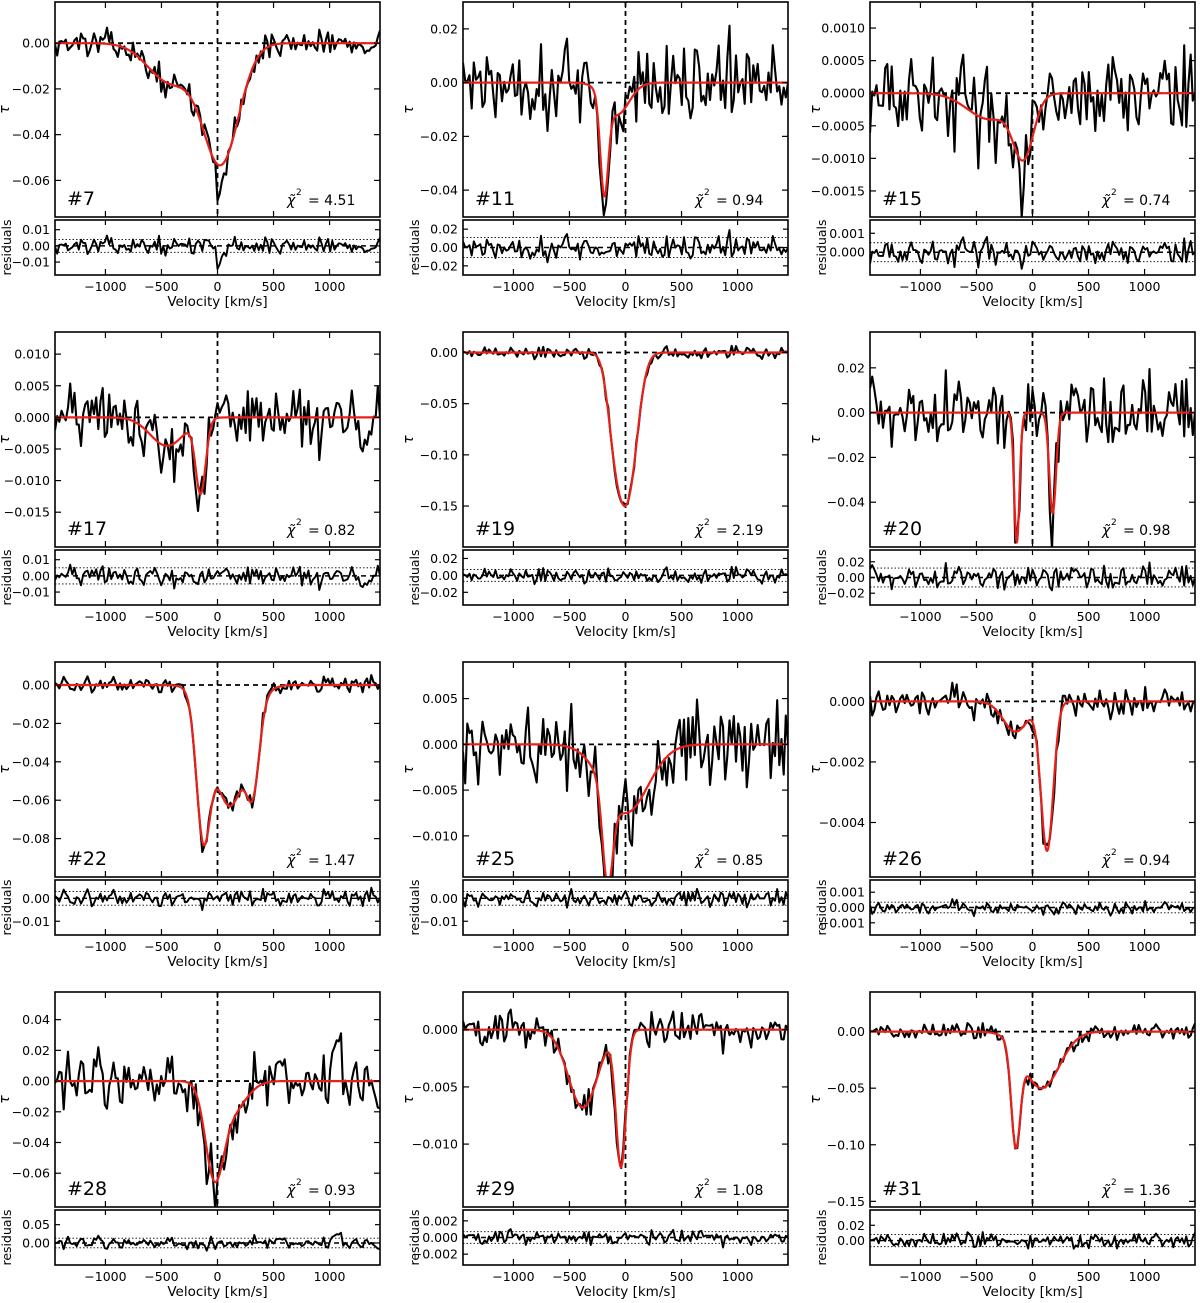 The width and height of the screenshot is (1200, 1303). Describe the element at coordinates (87, 859) in the screenshot. I see `panel-label: #22` at that location.